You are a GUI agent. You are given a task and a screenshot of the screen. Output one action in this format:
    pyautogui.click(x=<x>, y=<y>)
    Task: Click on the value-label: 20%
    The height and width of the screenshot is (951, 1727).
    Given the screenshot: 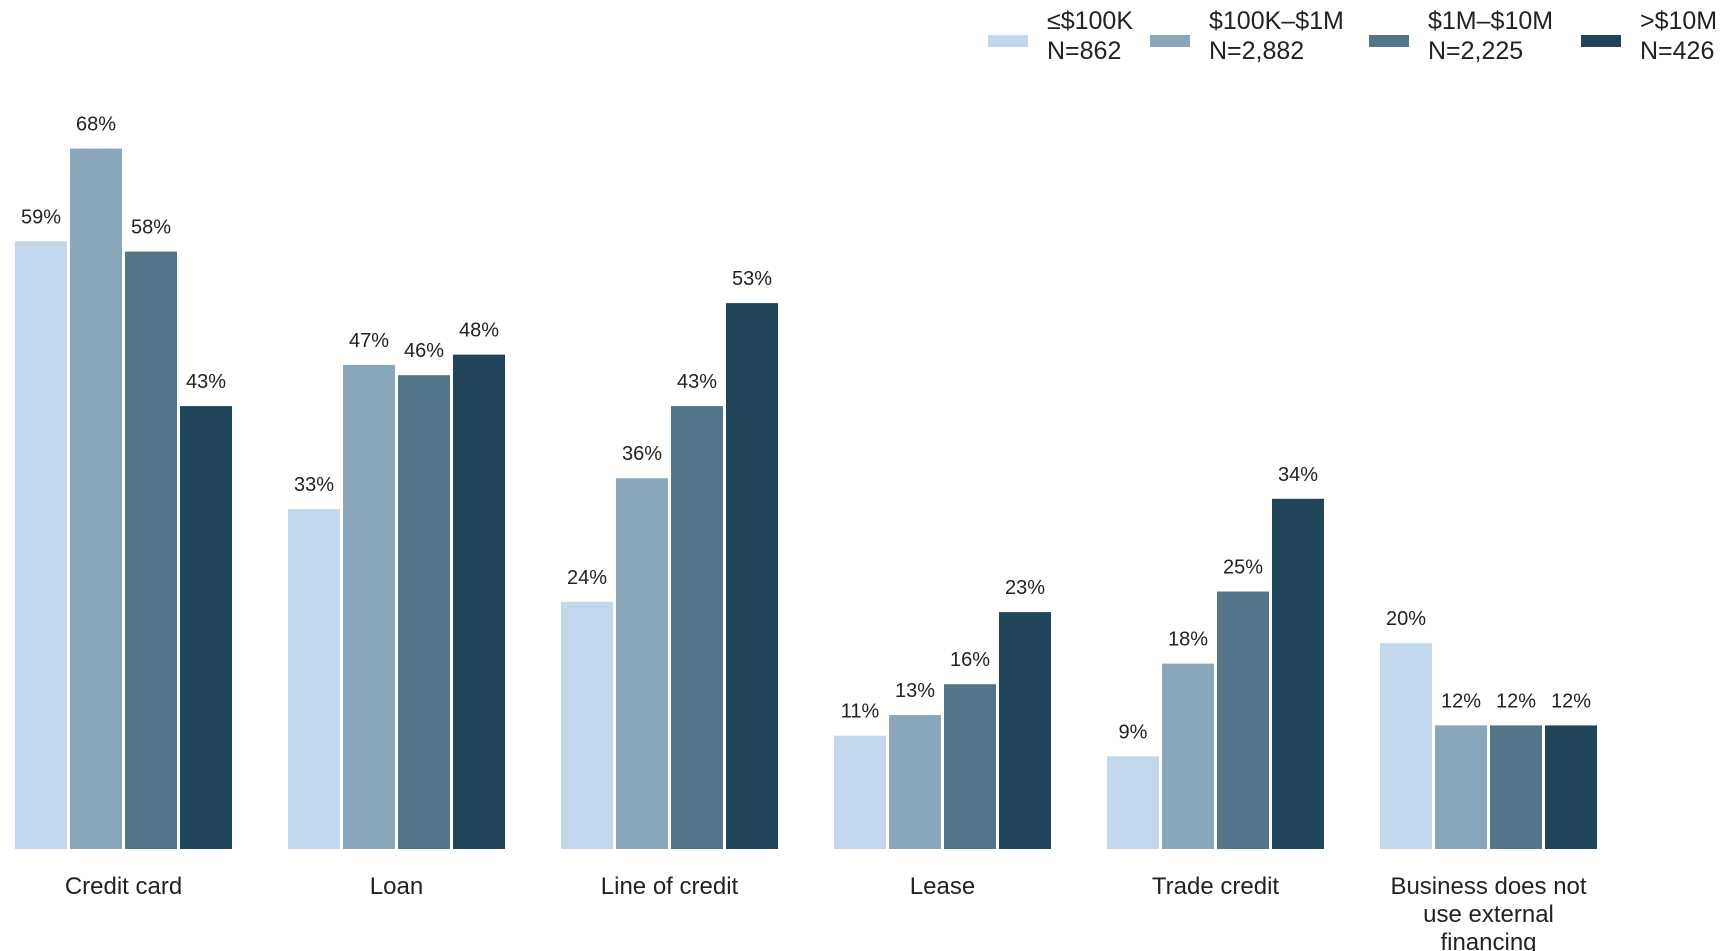 What is the action you would take?
    pyautogui.click(x=1406, y=619)
    